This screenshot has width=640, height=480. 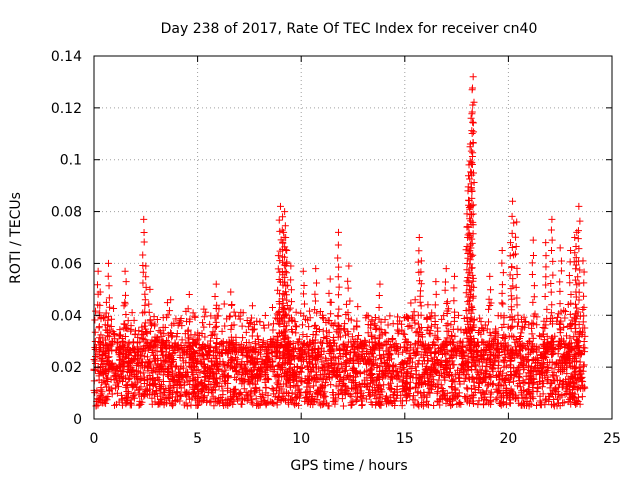 What do you see at coordinates (71, 161) in the screenshot?
I see `y-tick-label: 0.1` at bounding box center [71, 161].